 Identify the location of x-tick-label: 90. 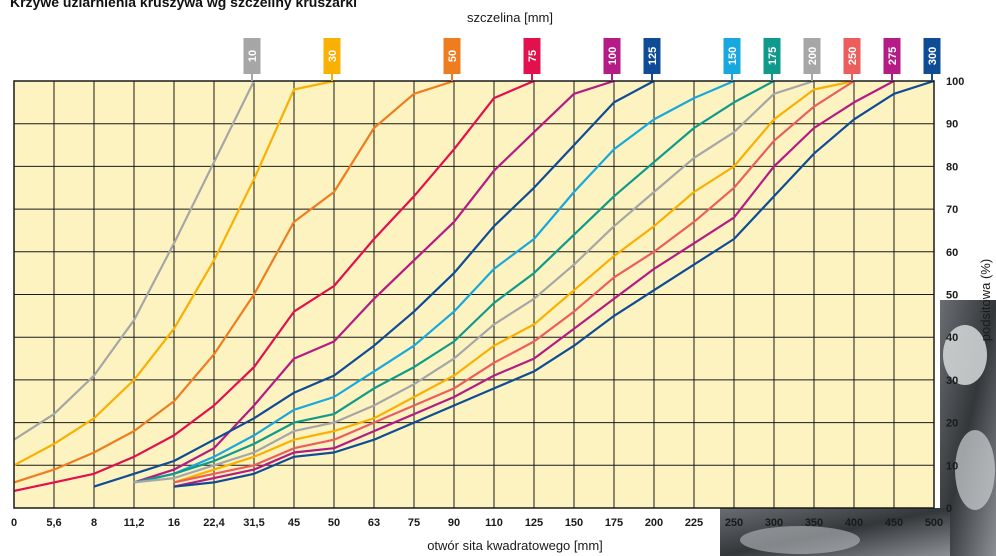
(454, 523).